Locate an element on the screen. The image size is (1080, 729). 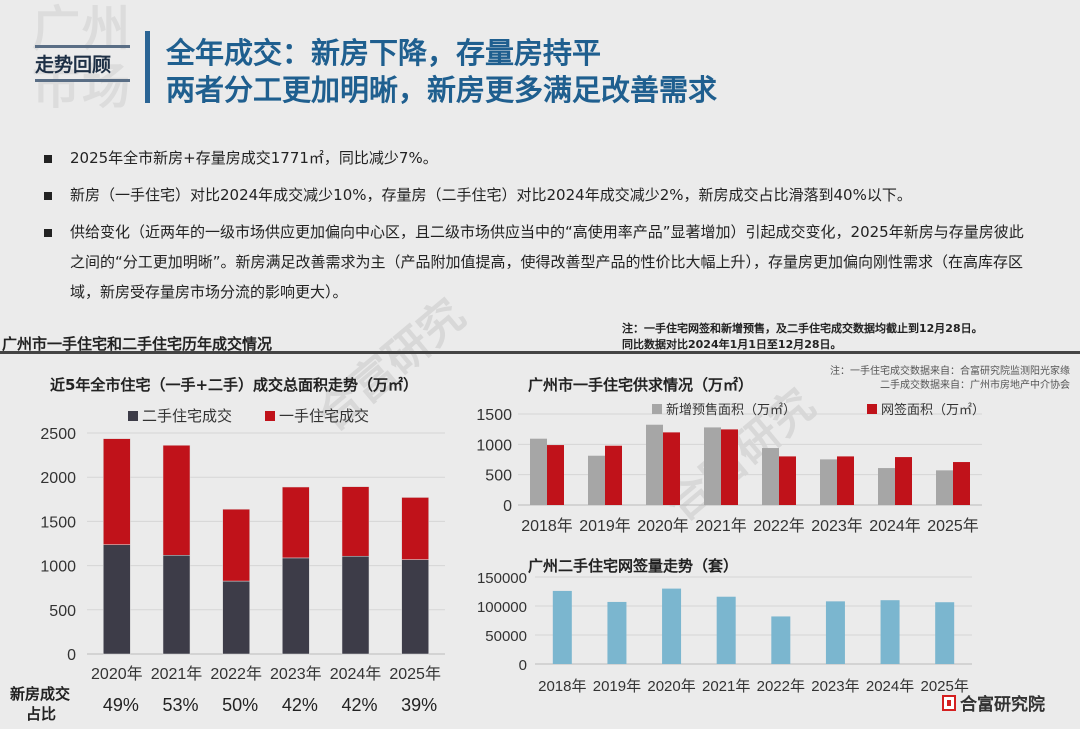
chart2-title: 广州市一手住宅供求情况（万㎡） is located at coordinates (641, 385).